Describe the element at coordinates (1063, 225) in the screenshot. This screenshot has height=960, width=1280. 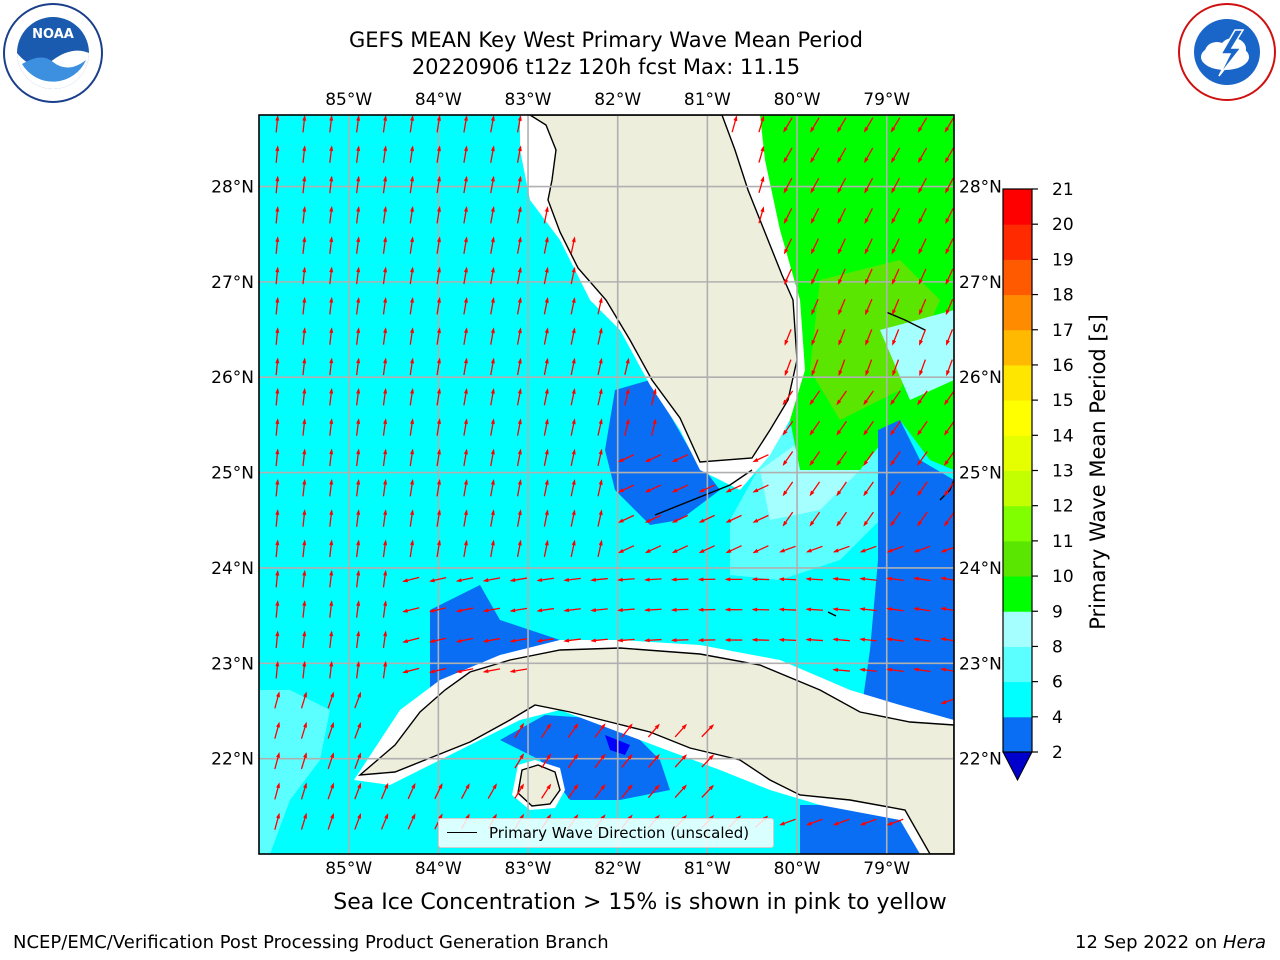
I see `colorbar-tick-label: 20` at that location.